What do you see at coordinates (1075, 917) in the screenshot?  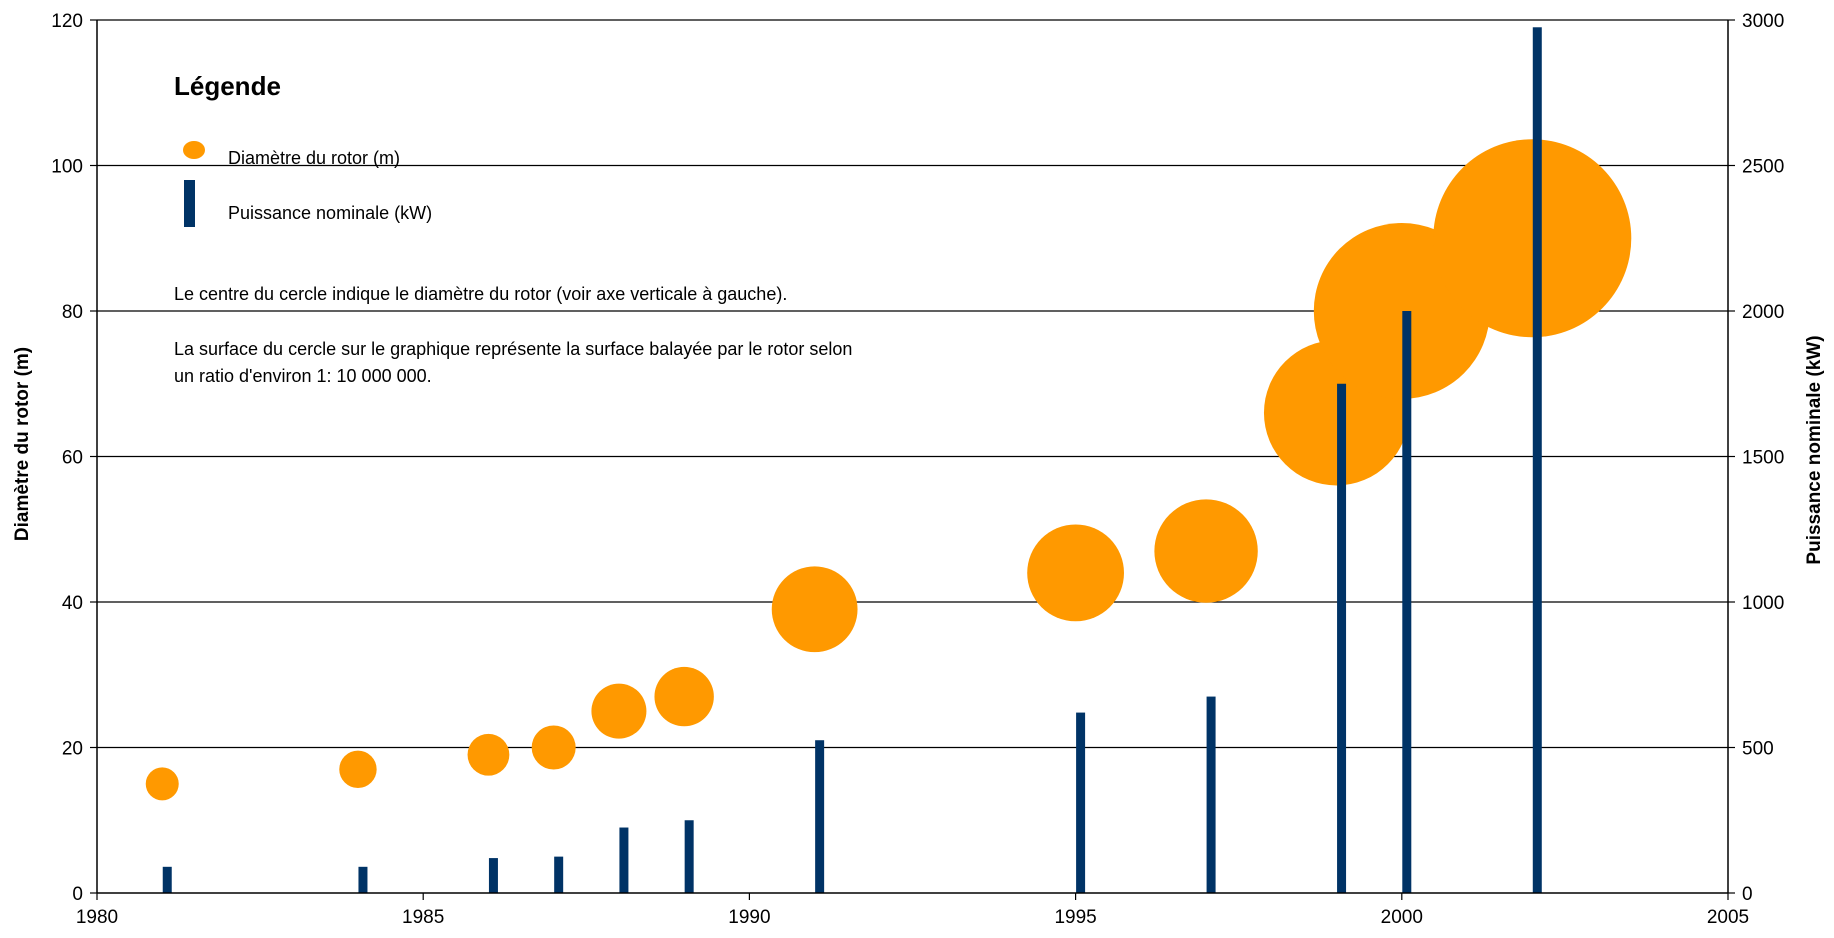 I see `x-tick-label: 1995` at bounding box center [1075, 917].